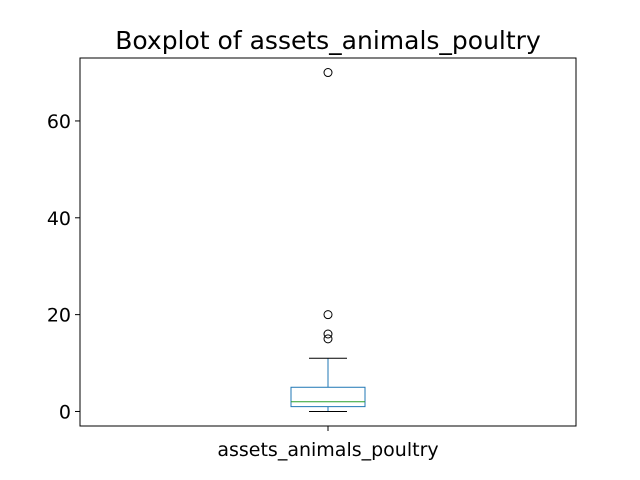 The image size is (640, 480). What do you see at coordinates (65, 412) in the screenshot?
I see `y-tick-label: 0` at bounding box center [65, 412].